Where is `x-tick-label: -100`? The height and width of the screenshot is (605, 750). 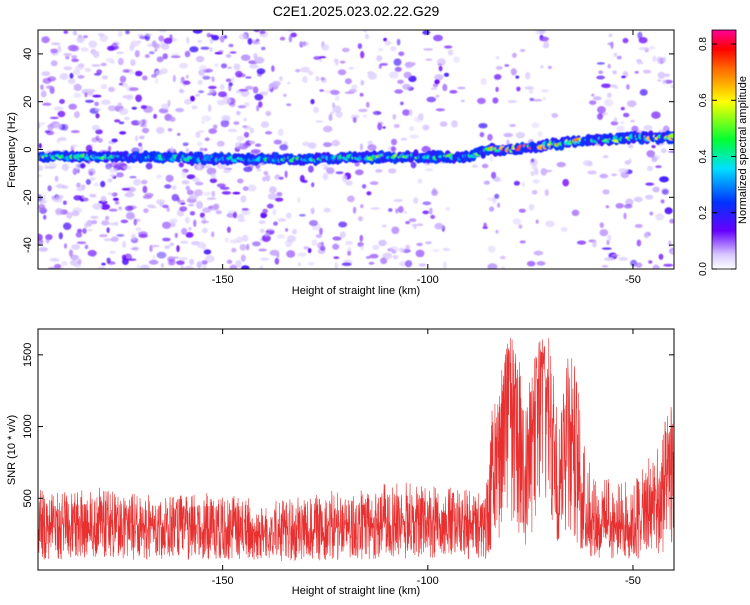 x-tick-label: -100 is located at coordinates (428, 581).